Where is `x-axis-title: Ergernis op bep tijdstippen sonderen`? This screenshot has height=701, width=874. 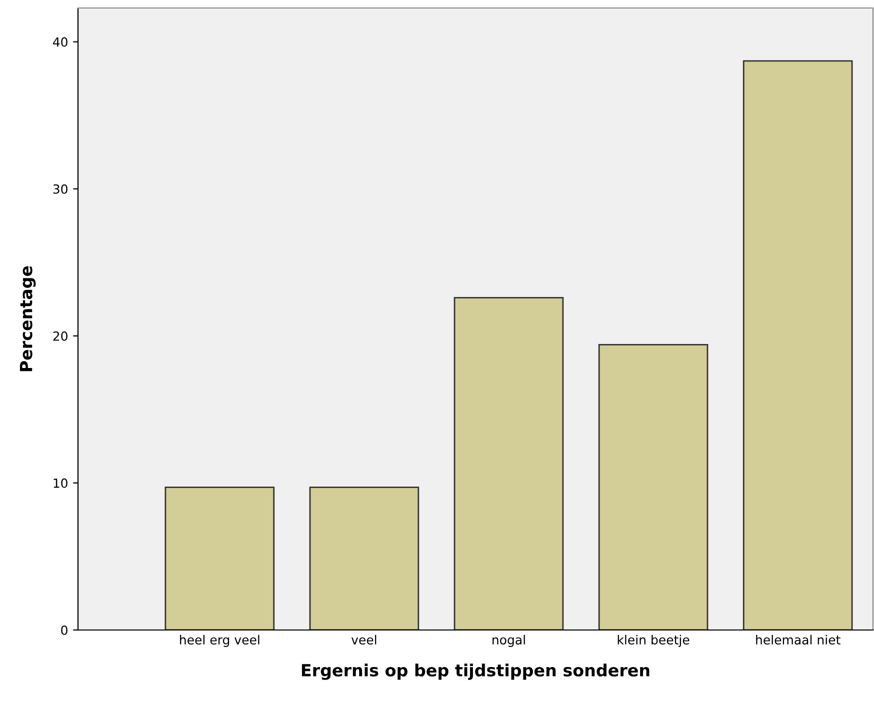 x-axis-title: Ergernis op bep tijdstippen sonderen is located at coordinates (476, 672).